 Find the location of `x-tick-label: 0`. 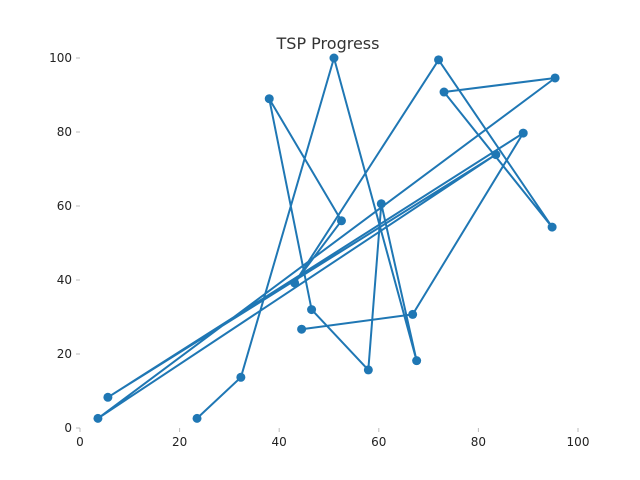

x-tick-label: 0 is located at coordinates (80, 442).